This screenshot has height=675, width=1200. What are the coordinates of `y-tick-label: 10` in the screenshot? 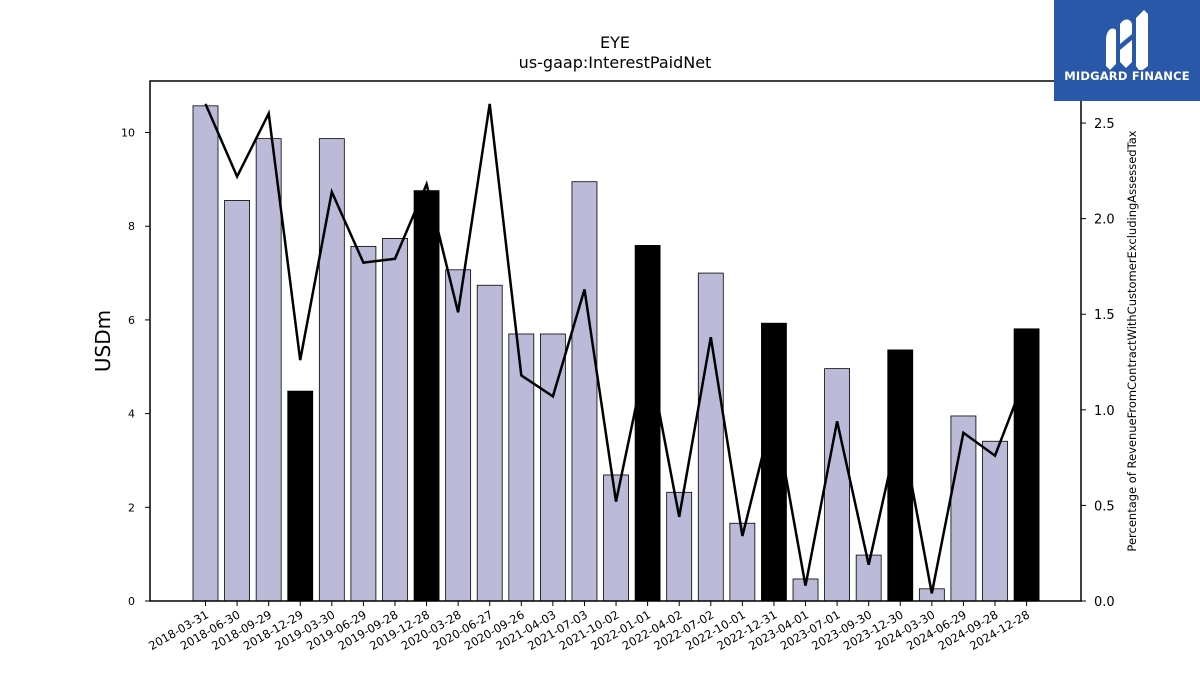 It's located at (128, 133).